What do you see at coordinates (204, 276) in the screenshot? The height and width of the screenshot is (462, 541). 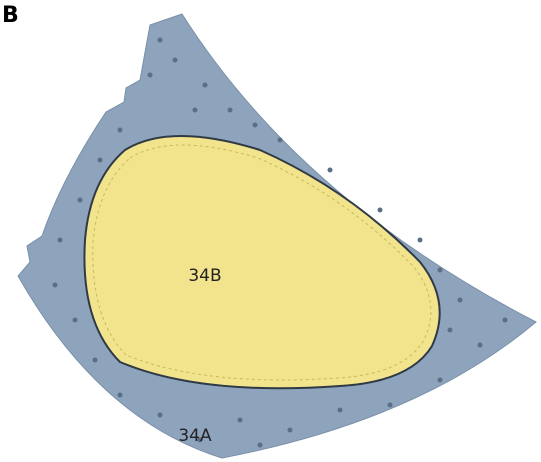 I see `region-label: 34B` at bounding box center [204, 276].